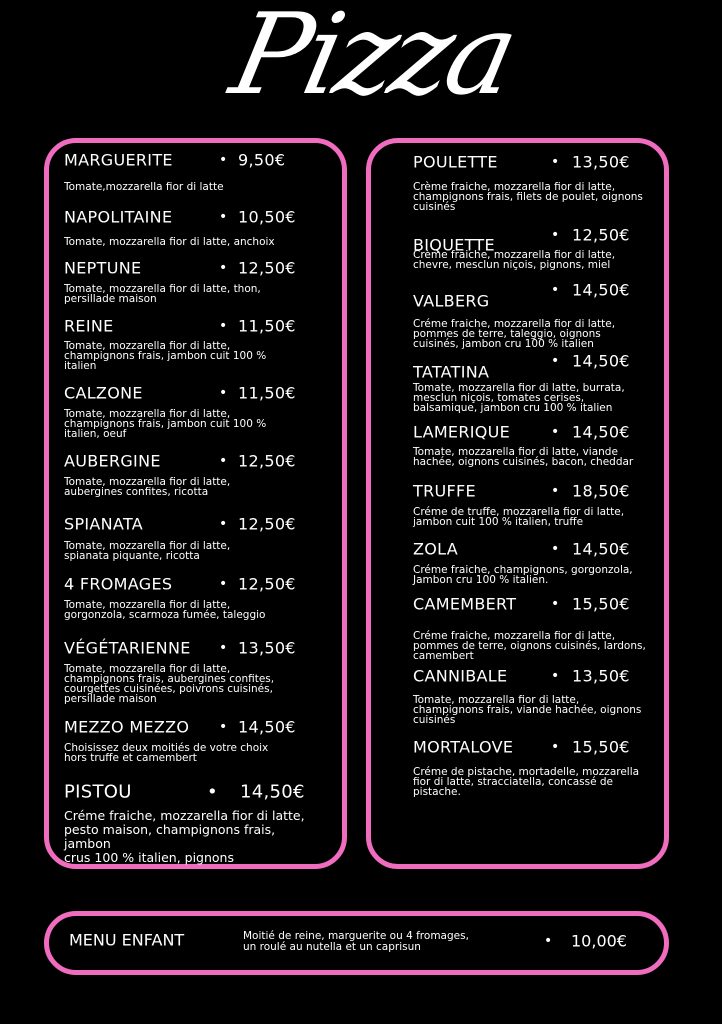 The height and width of the screenshot is (1024, 722). What do you see at coordinates (104, 524) in the screenshot?
I see `pizza-name: SPIANATA` at bounding box center [104, 524].